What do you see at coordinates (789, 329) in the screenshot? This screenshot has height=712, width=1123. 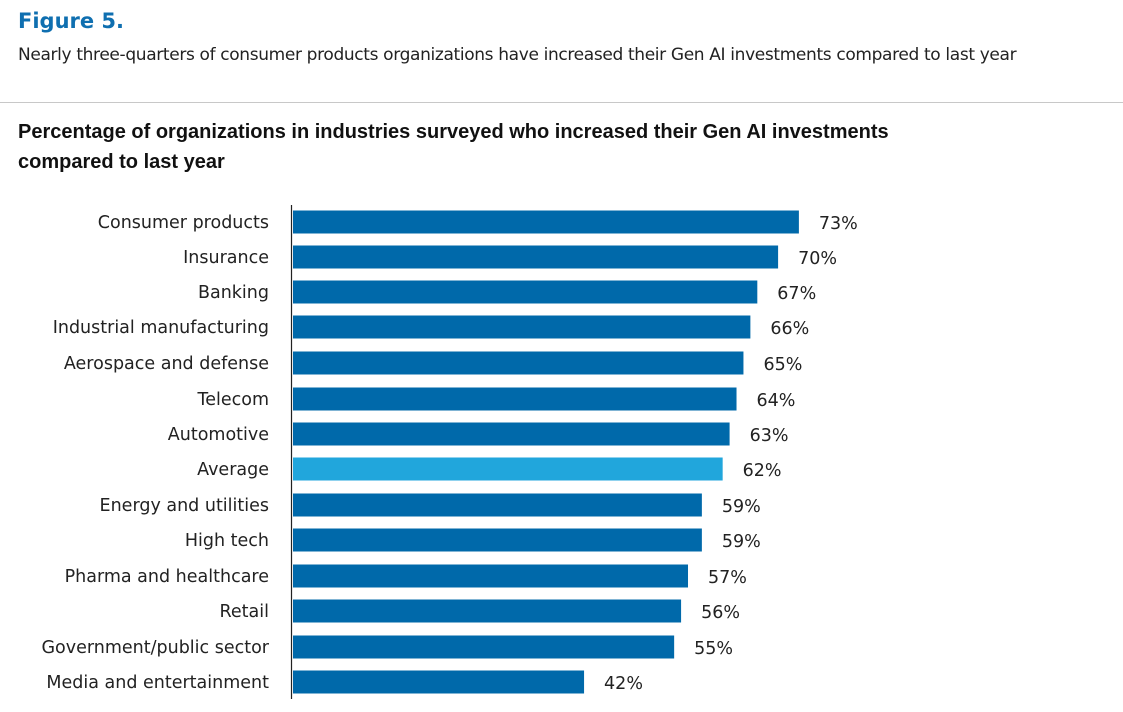 I see `data-label: 66%` at bounding box center [789, 329].